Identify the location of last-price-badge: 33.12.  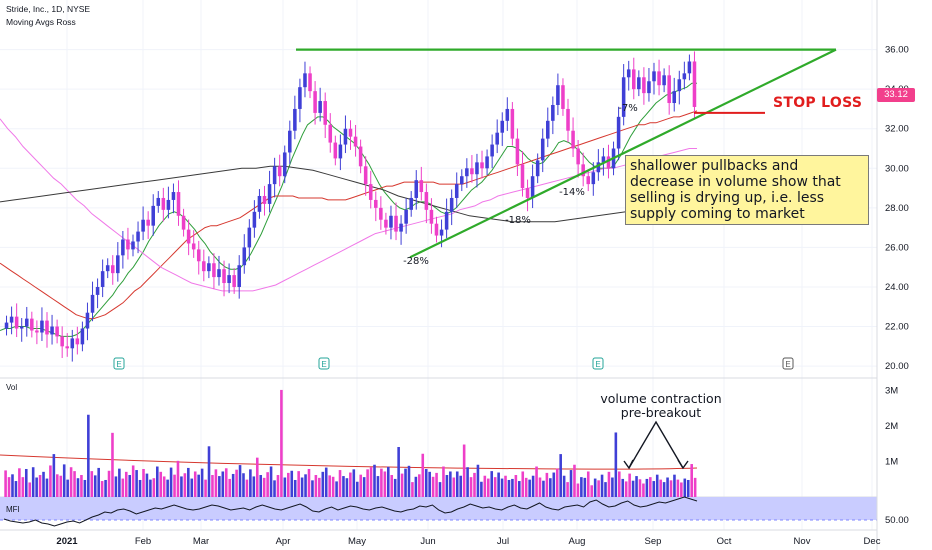
(896, 95).